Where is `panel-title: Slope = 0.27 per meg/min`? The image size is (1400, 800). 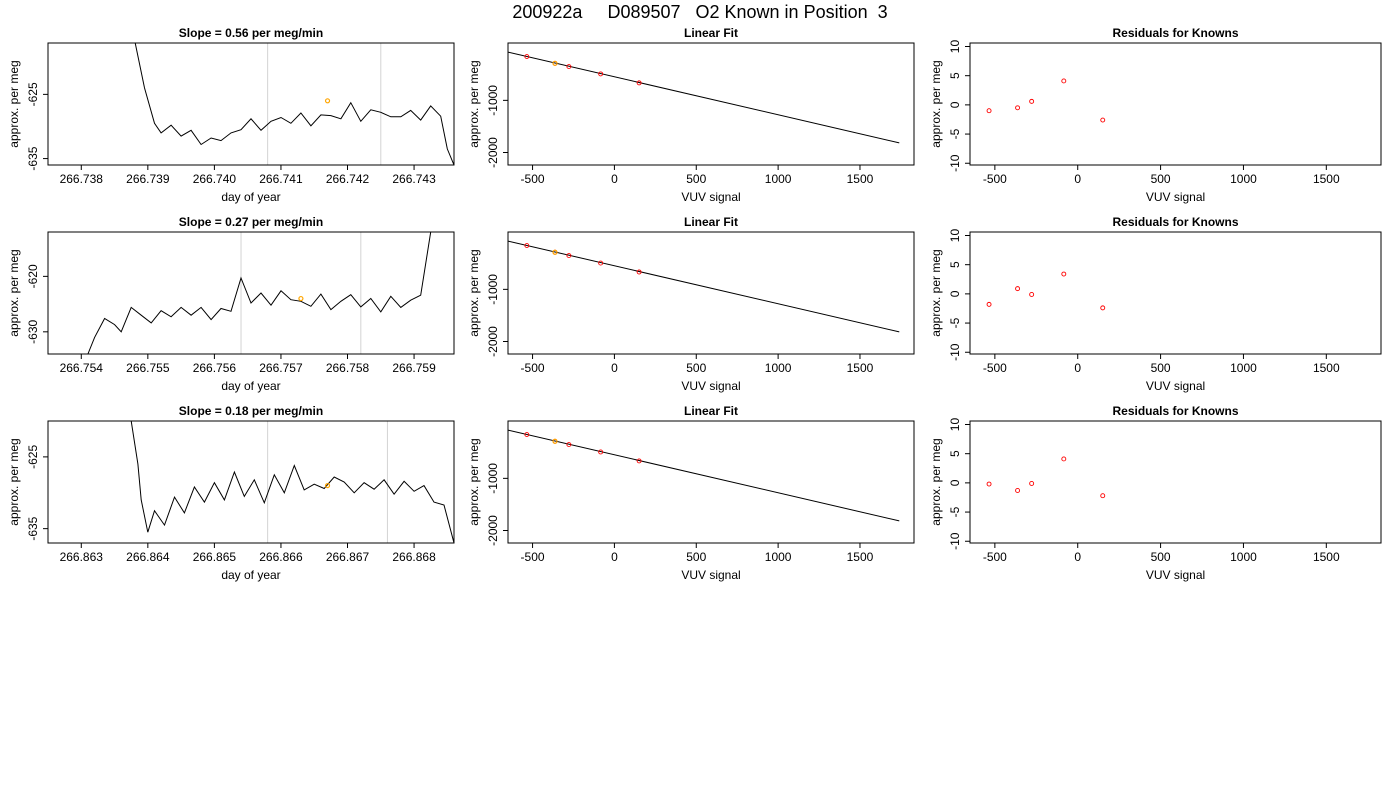 panel-title: Slope = 0.27 per meg/min is located at coordinates (251, 222).